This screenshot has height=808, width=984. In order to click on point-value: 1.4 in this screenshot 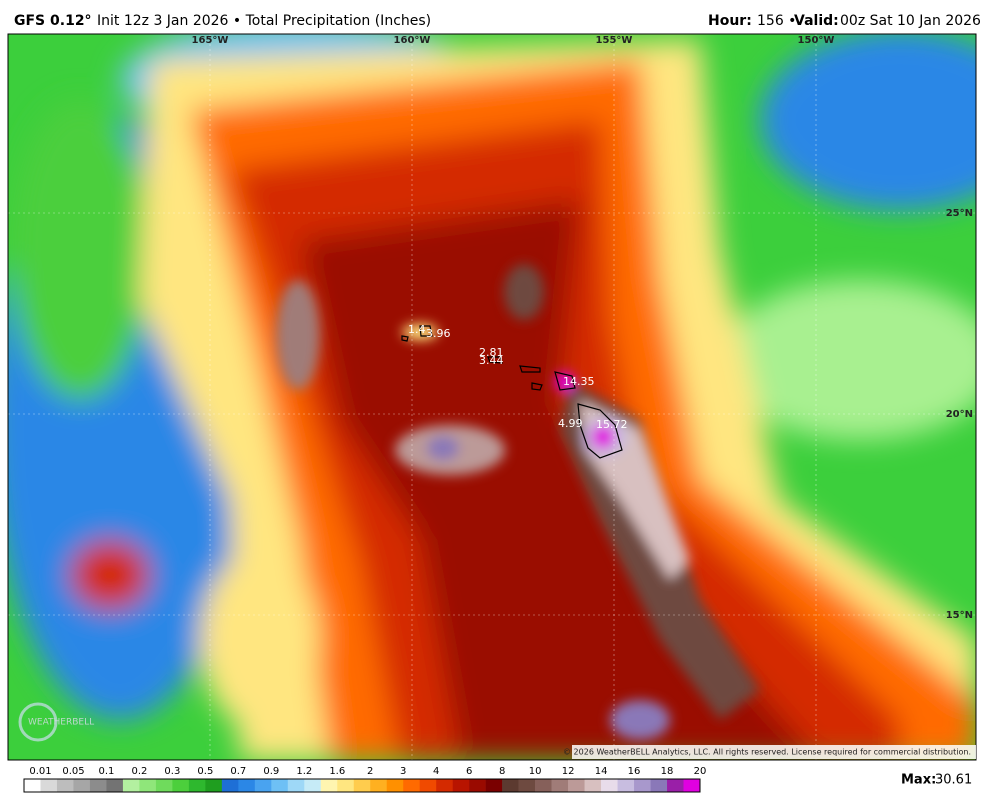, I will do `click(417, 329)`.